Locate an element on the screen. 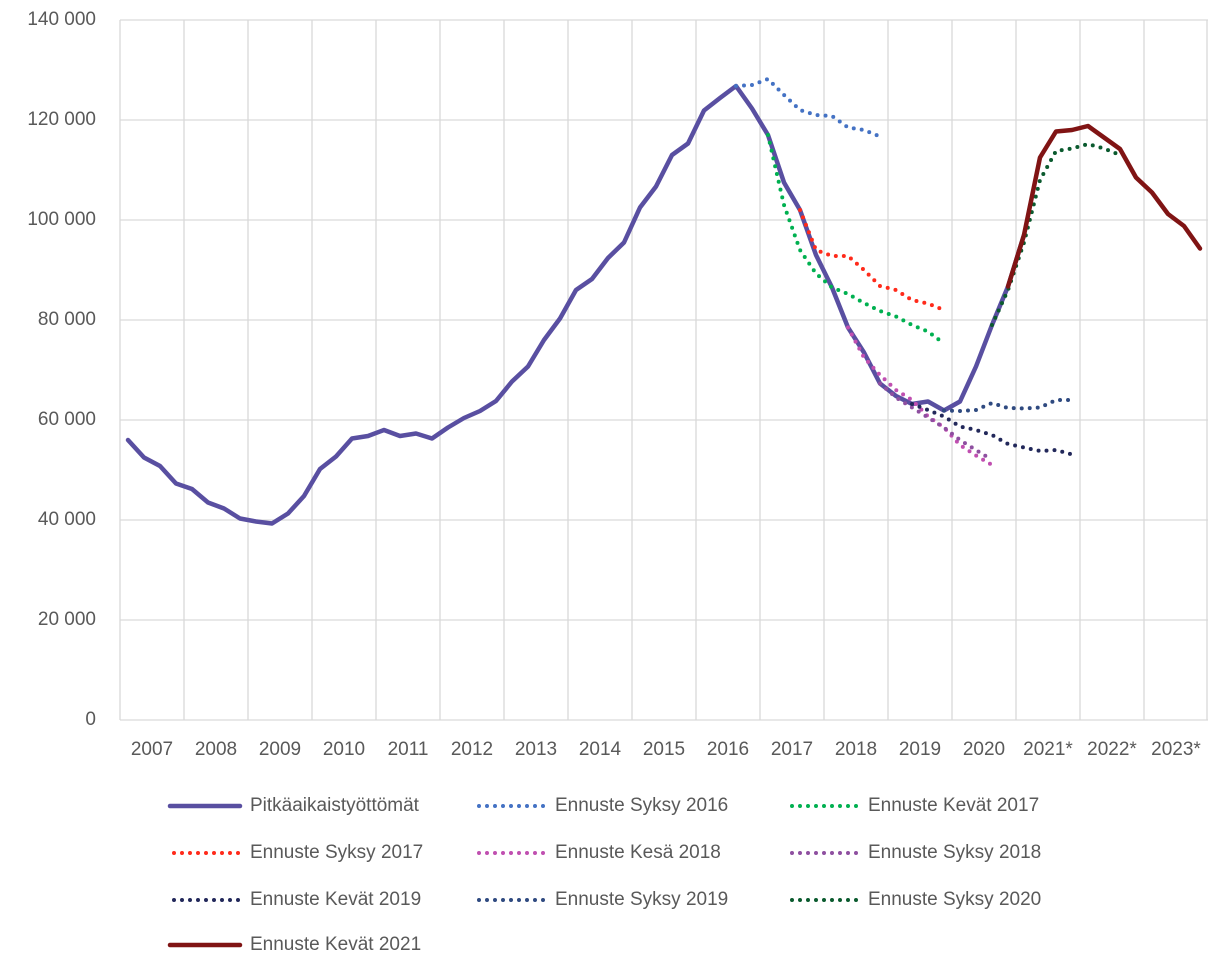  legend-label: Ennuste Kesä 2018 is located at coordinates (638, 852).